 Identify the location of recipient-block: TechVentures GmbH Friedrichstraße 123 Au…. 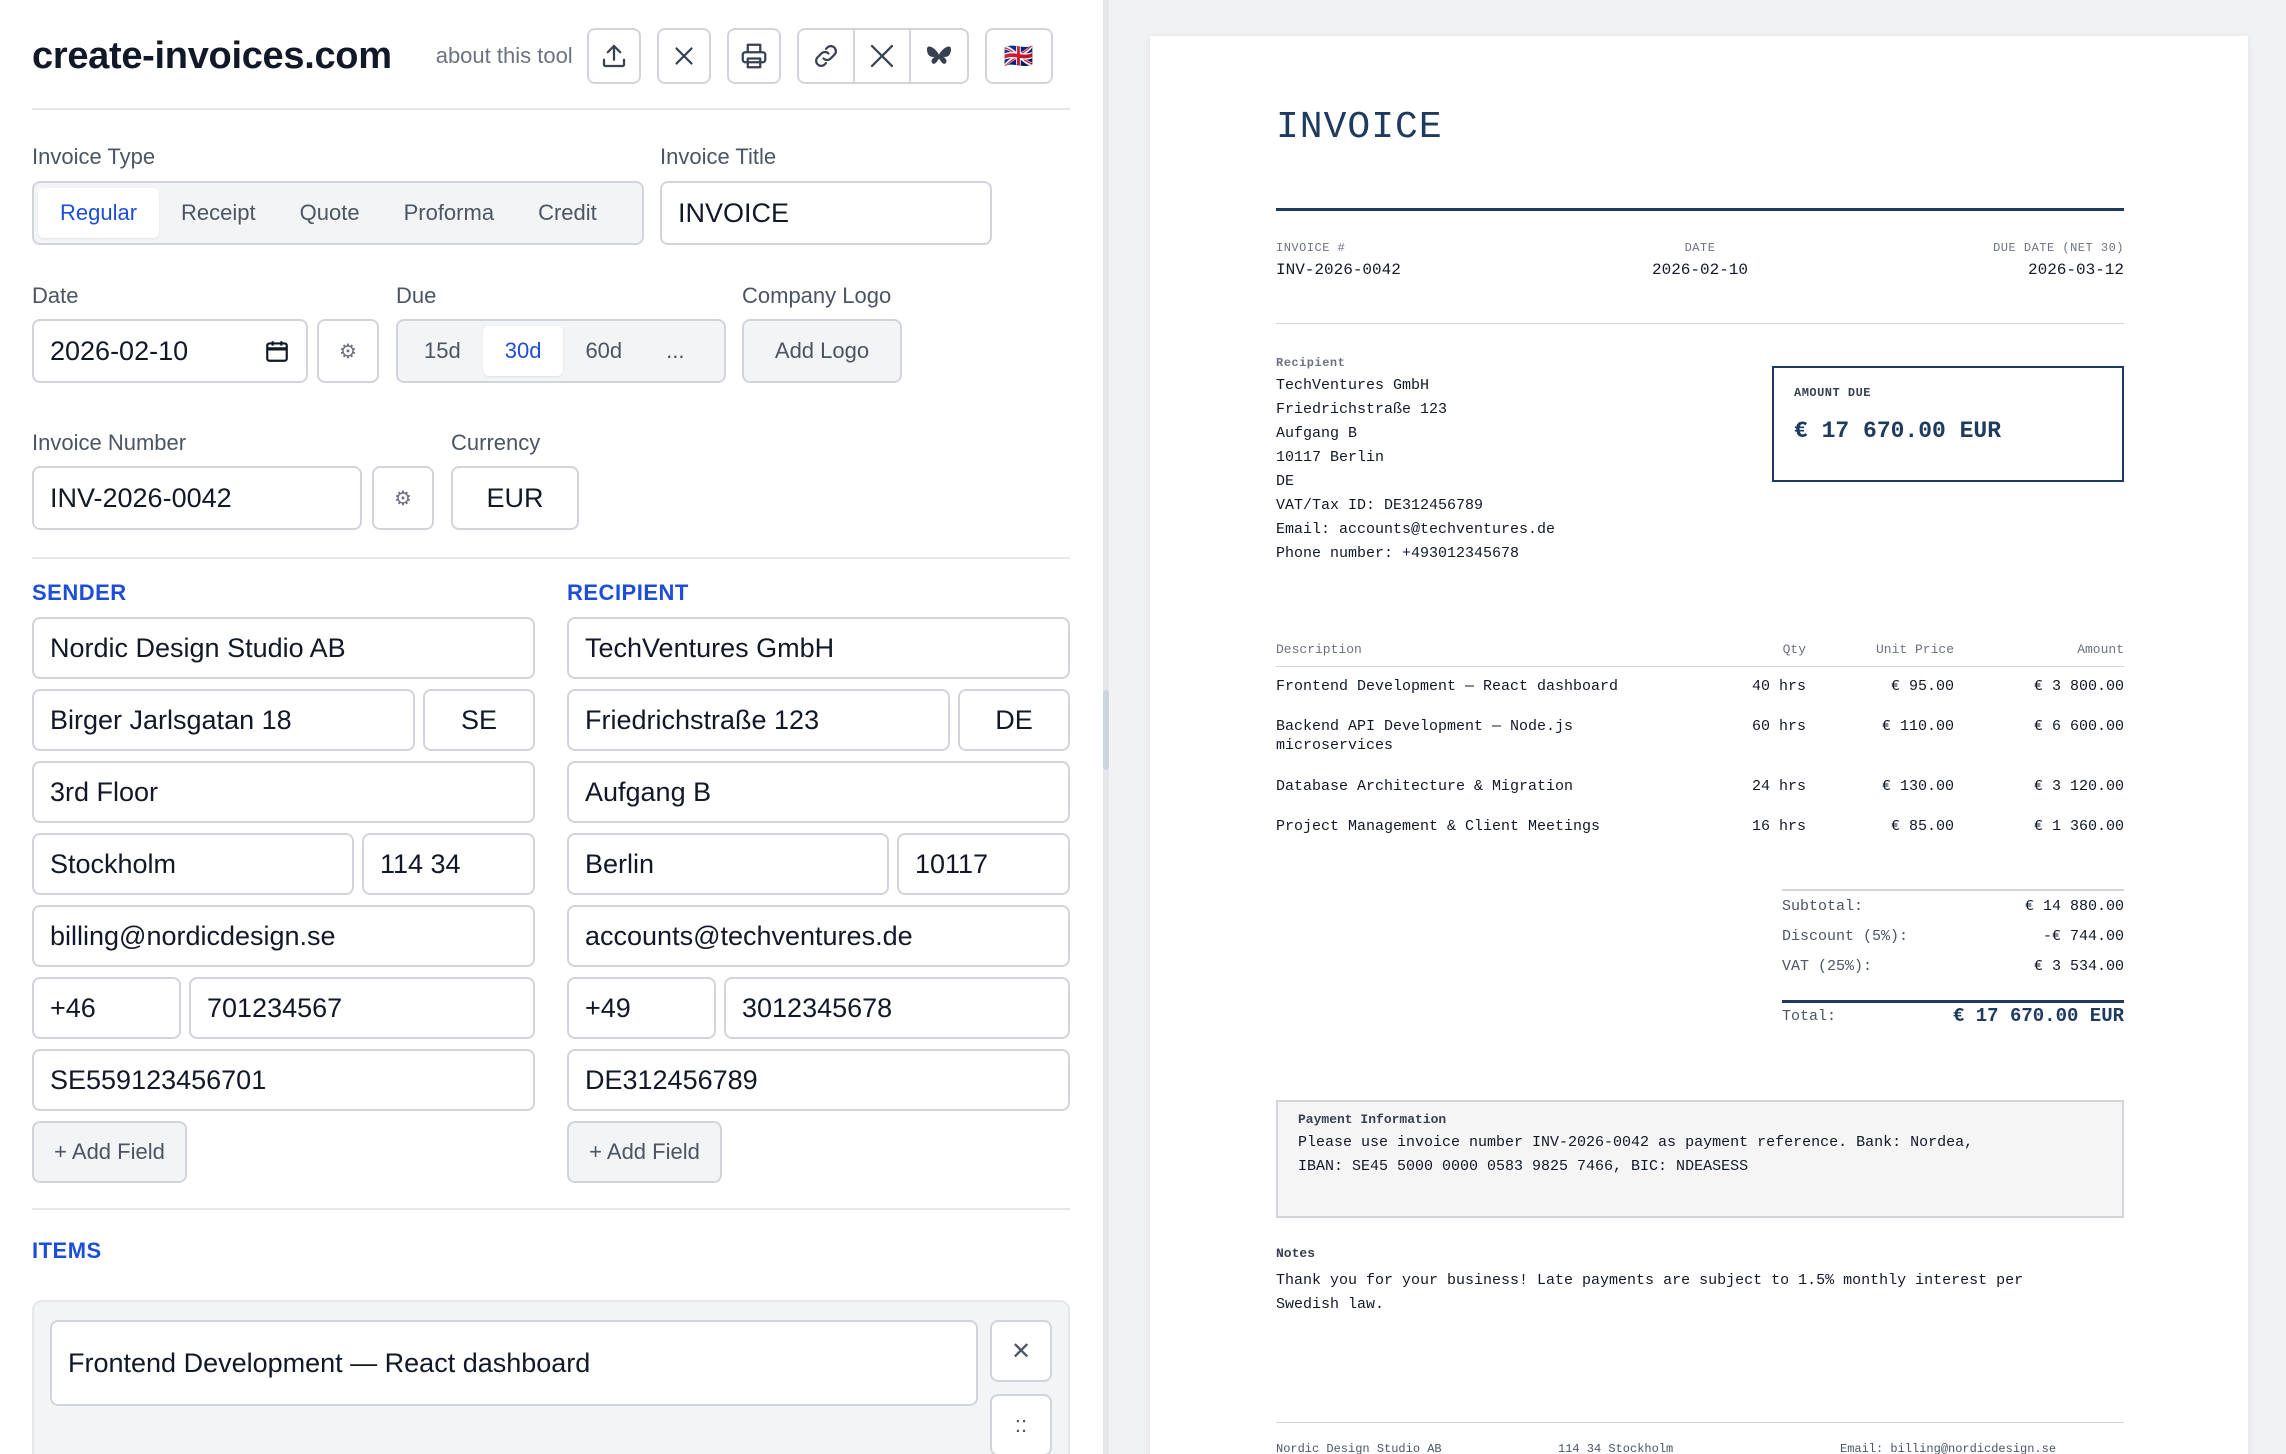
(1415, 470).